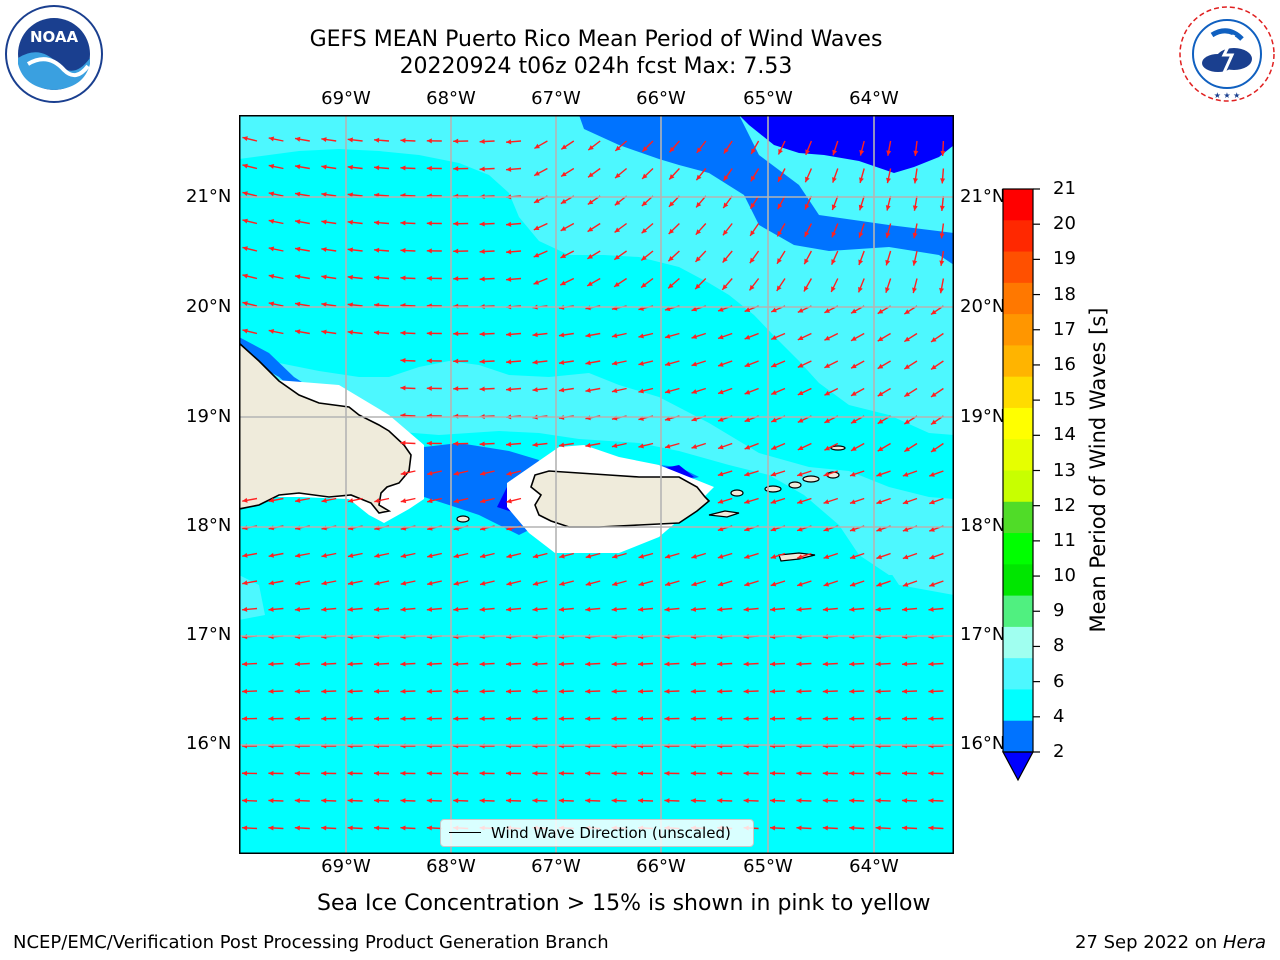 The height and width of the screenshot is (960, 1280). I want to click on lon-tick-bottom: 69°W, so click(346, 866).